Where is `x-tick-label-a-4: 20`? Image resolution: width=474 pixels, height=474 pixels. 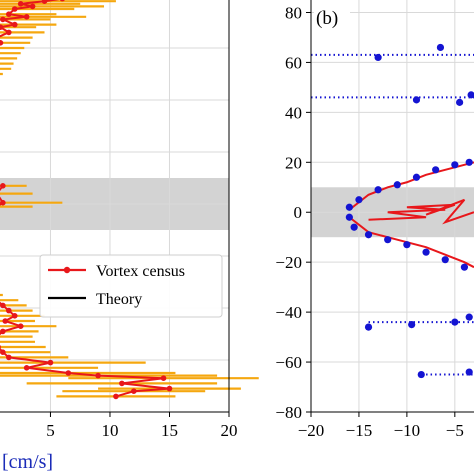
x-tick-label-a-4: 20 is located at coordinates (229, 430).